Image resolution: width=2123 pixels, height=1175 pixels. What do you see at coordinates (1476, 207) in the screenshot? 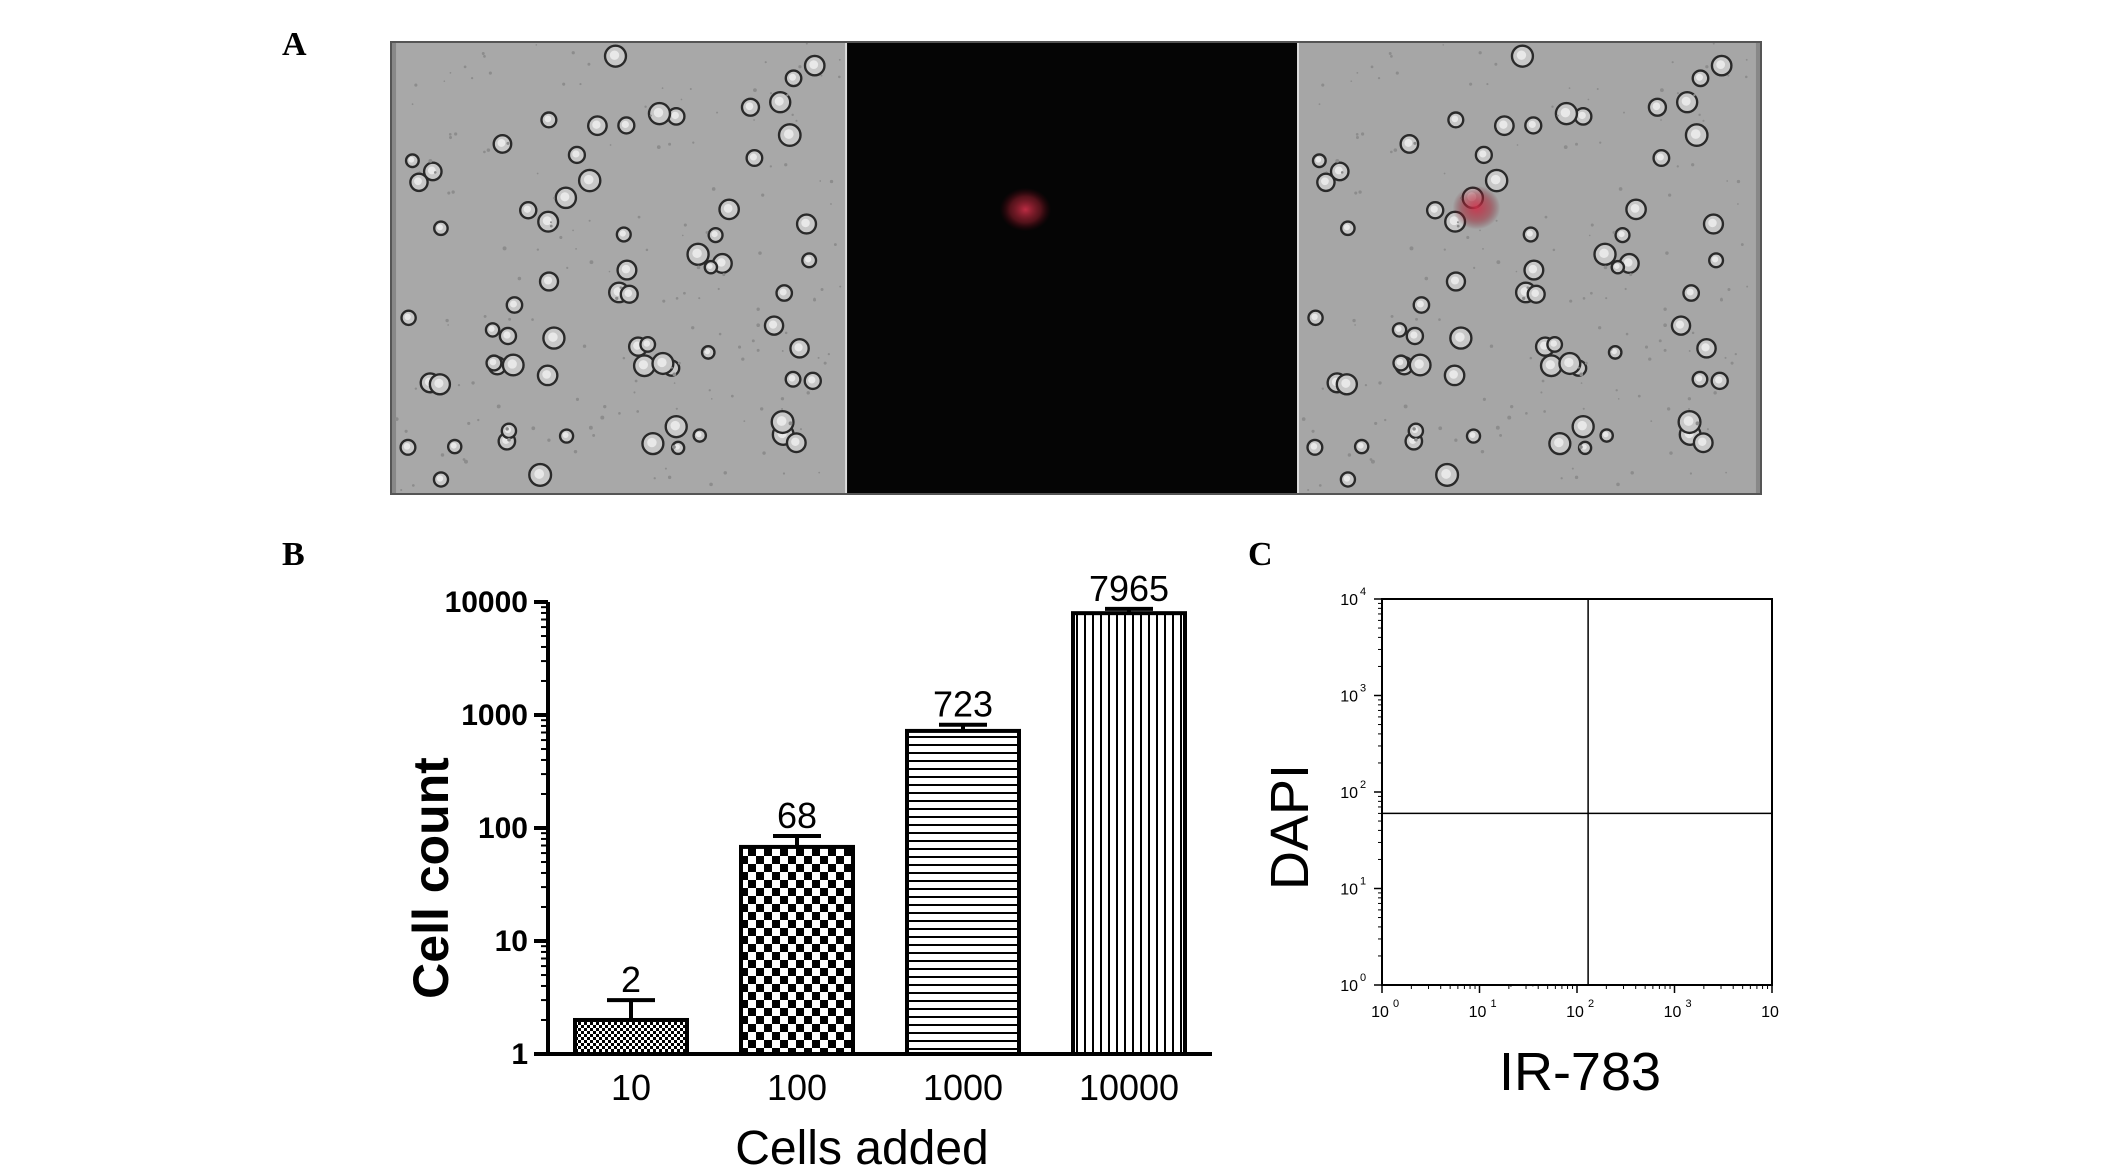
I see `merged-fluorescent-cell` at bounding box center [1476, 207].